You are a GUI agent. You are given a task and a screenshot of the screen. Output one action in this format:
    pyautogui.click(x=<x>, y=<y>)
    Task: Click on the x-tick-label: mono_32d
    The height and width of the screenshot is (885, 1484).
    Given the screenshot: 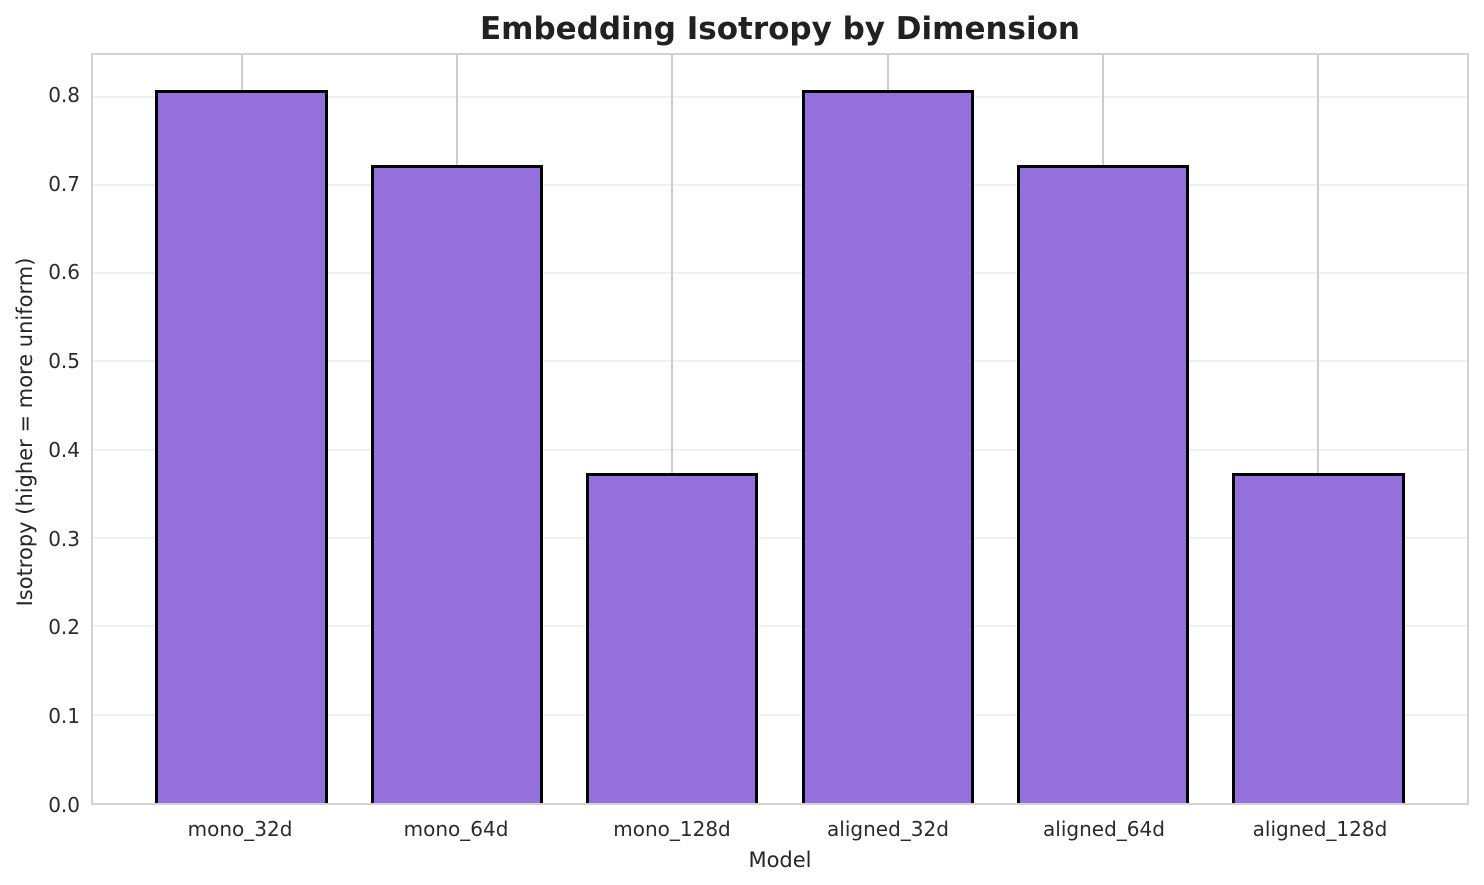 What is the action you would take?
    pyautogui.click(x=240, y=829)
    